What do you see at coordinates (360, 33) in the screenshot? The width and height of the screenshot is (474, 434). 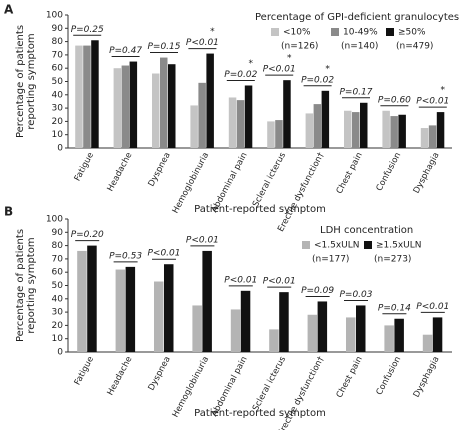 I see `legend-label: 10-49%` at bounding box center [360, 33].